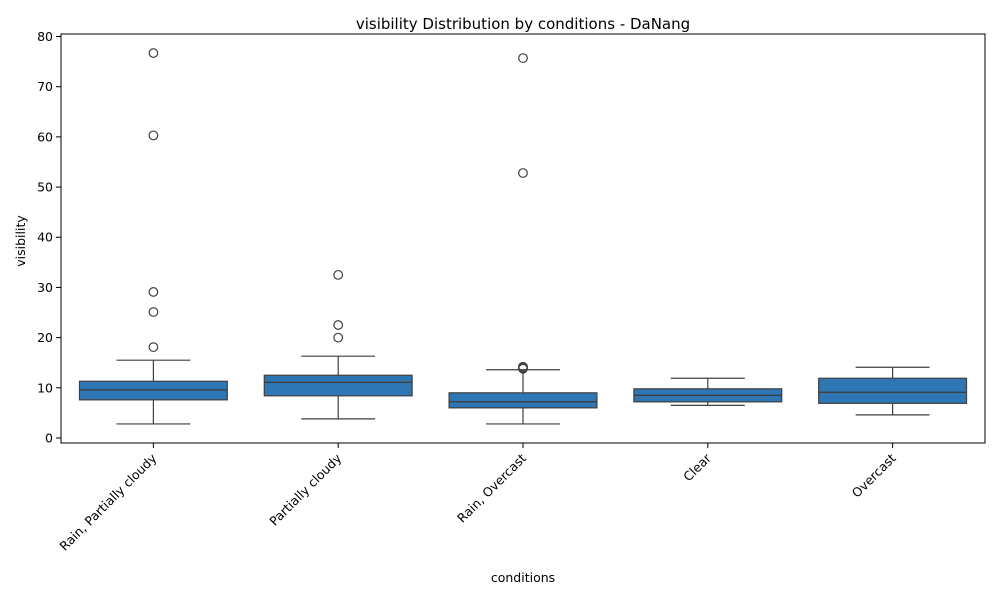  I want to click on x-tick-label: Rain, Overcast, so click(491, 487).